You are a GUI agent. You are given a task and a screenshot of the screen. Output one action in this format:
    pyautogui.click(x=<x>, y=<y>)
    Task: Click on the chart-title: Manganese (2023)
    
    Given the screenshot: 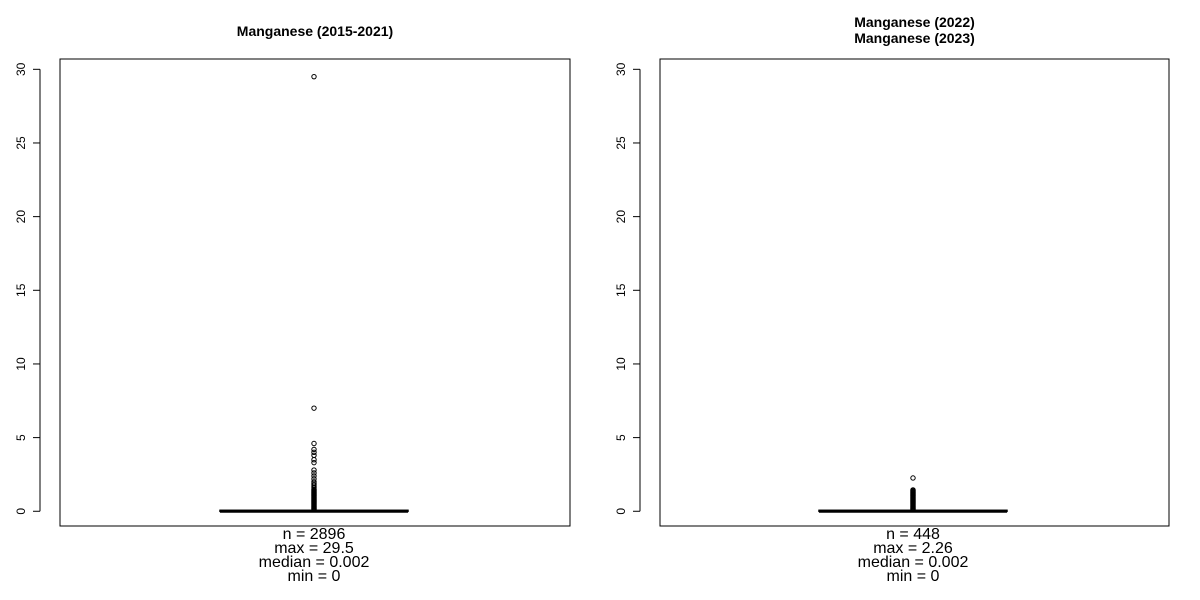 What is the action you would take?
    pyautogui.click(x=914, y=38)
    